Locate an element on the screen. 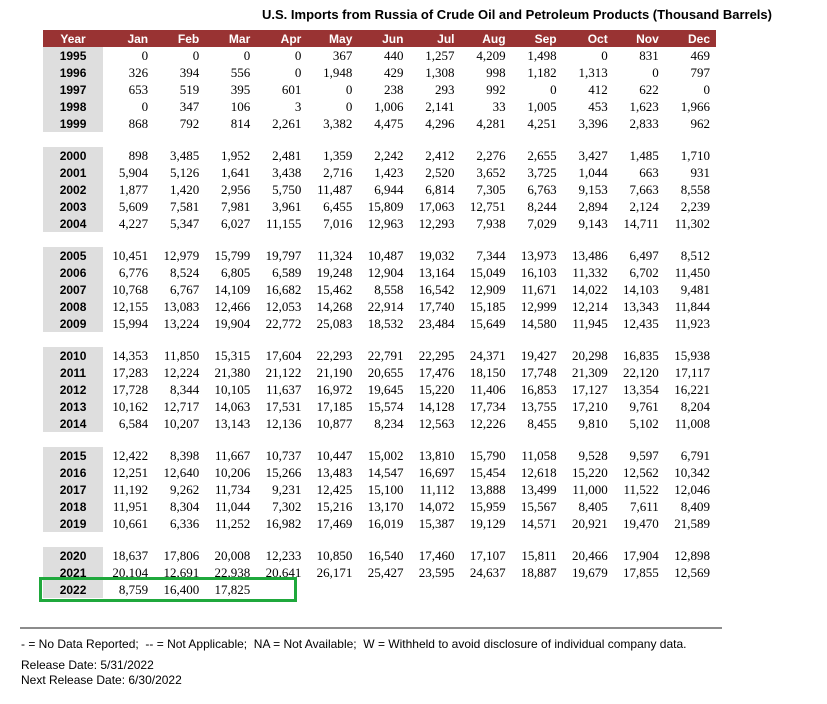  data-cell: 1,485 is located at coordinates (644, 155).